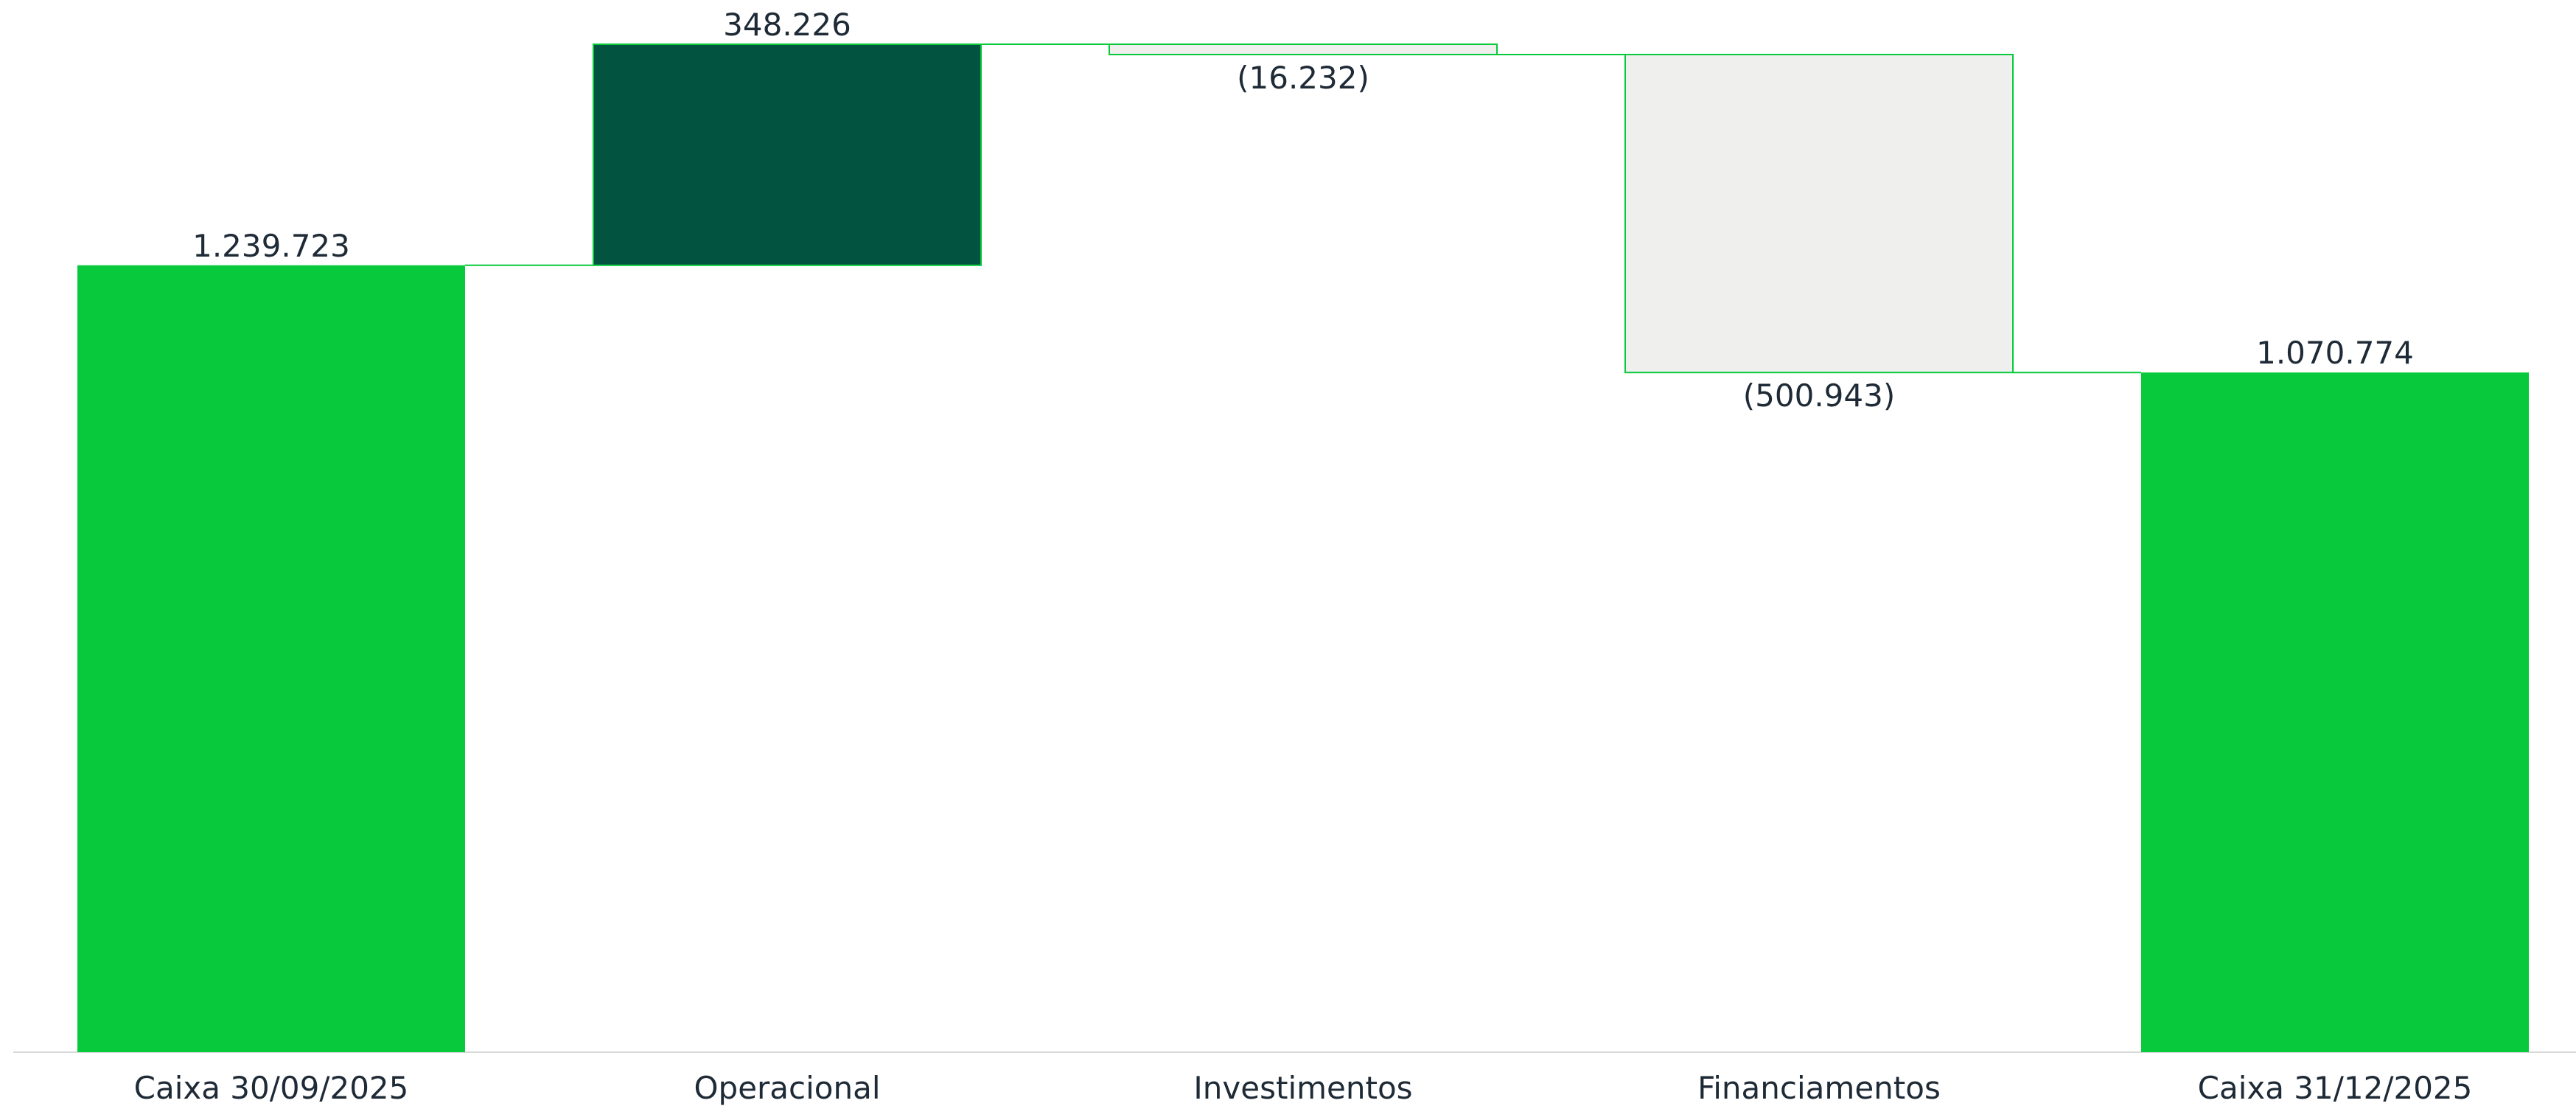  Describe the element at coordinates (1303, 78) in the screenshot. I see `value-label: (16.232)` at that location.